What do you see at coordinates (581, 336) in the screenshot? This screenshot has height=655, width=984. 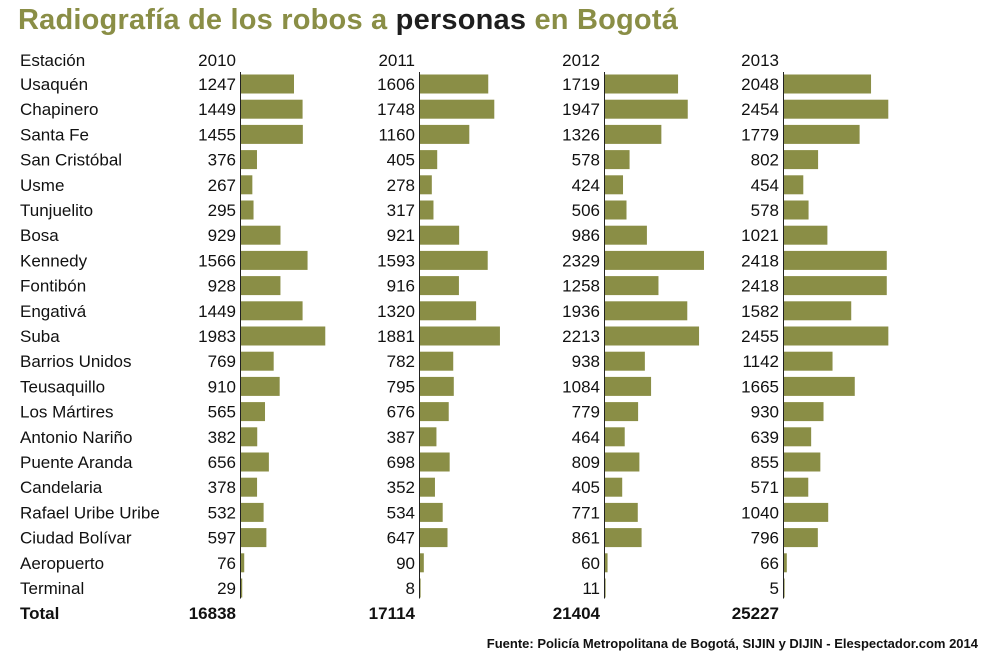 I see `data-value-label: 2213` at bounding box center [581, 336].